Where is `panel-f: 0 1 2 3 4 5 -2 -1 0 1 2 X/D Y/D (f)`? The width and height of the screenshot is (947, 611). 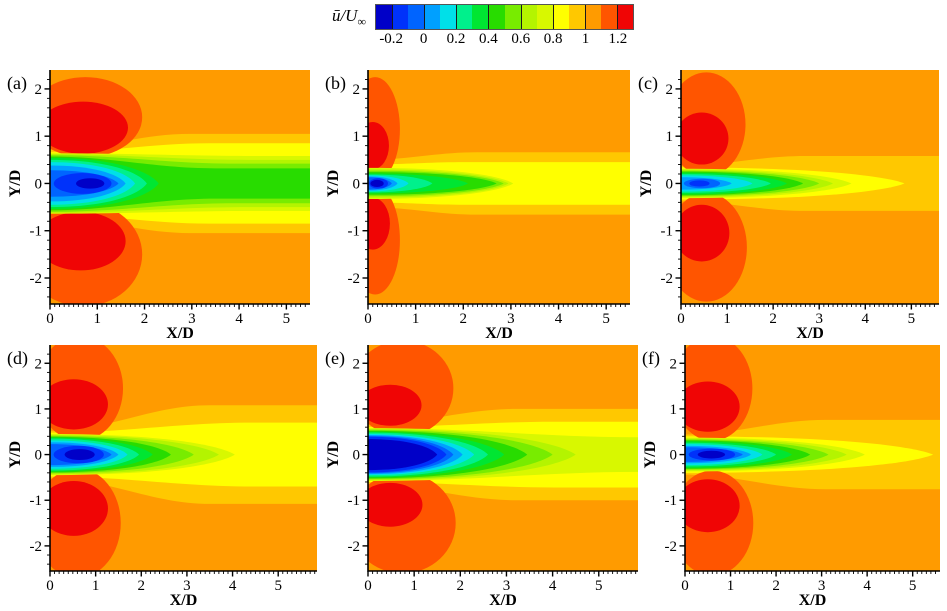
panel-f: 0 1 2 3 4 5 -2 -1 0 1 2 X/D Y/D (f) is located at coordinates (791, 477).